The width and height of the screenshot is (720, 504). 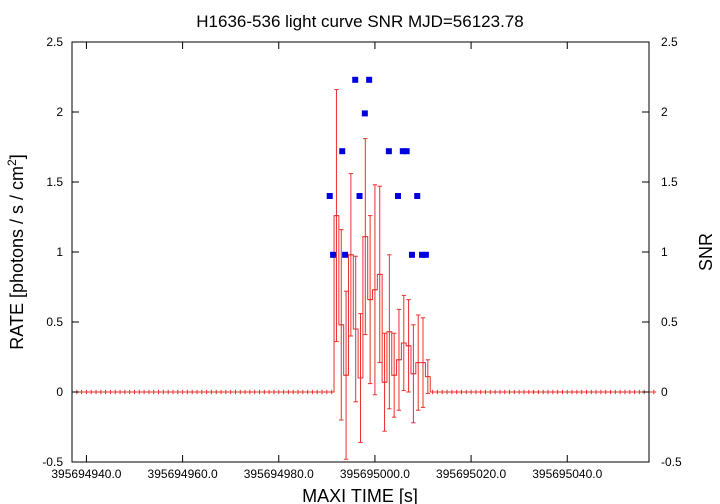 I want to click on y2-axis-ticks: -0.5 0 0.5 1 1.5 2 2.5, so click(x=662, y=252).